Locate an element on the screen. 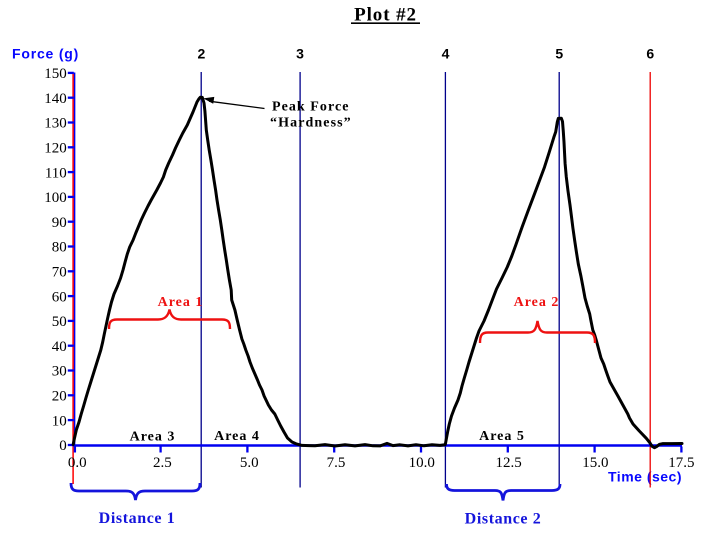  svg-text: 20 is located at coordinates (59, 397).